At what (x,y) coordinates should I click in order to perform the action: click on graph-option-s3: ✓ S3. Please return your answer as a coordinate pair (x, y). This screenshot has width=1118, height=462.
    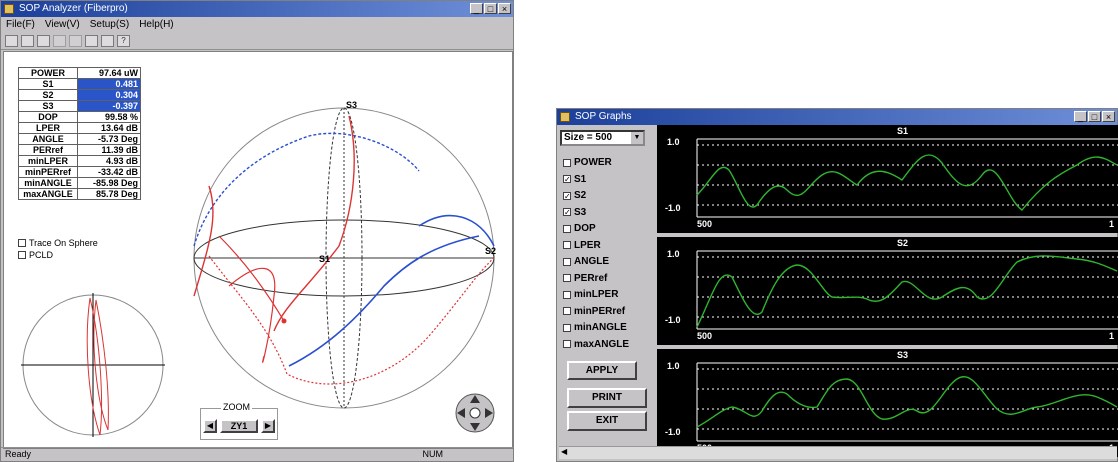
    Looking at the image, I should click on (574, 212).